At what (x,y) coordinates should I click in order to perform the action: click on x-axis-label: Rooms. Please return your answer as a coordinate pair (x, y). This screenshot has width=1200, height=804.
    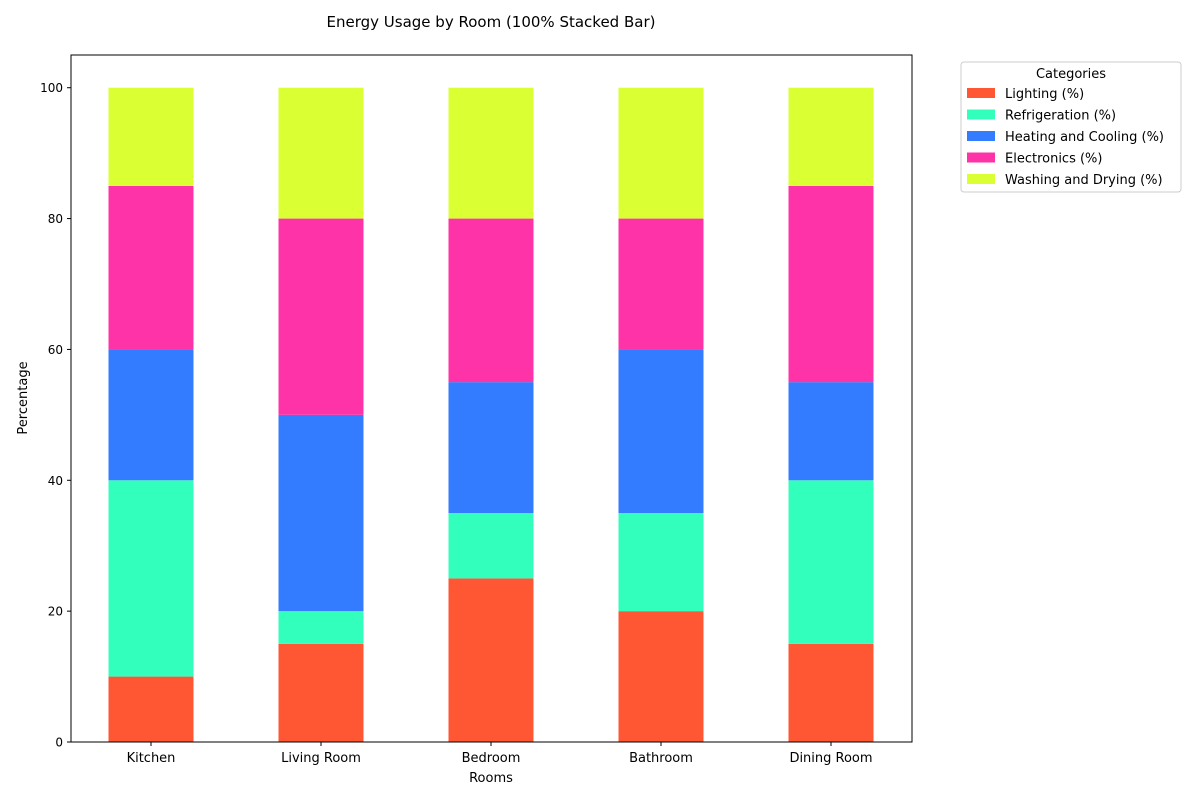
    Looking at the image, I should click on (491, 778).